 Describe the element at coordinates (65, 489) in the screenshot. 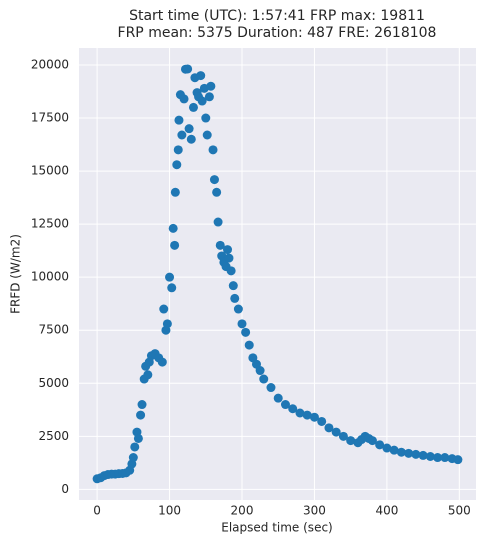

I see `y-tick-label: 0` at that location.